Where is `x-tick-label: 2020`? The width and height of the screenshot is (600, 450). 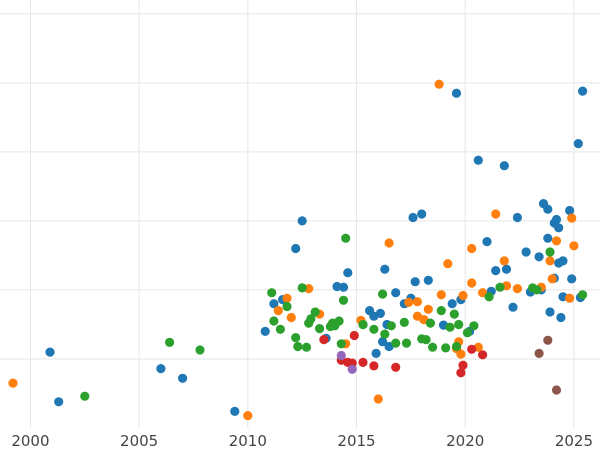
x-tick-label: 2020 is located at coordinates (465, 441).